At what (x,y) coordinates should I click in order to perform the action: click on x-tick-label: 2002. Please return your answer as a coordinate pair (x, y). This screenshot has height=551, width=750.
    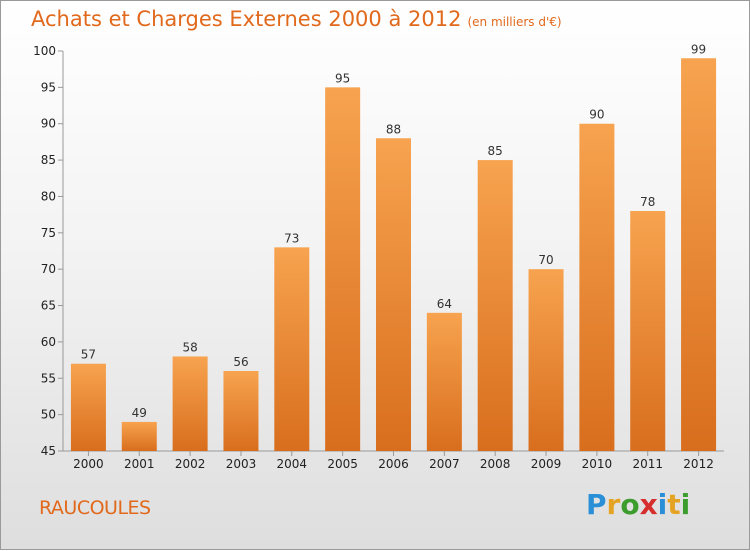
    Looking at the image, I should click on (190, 464).